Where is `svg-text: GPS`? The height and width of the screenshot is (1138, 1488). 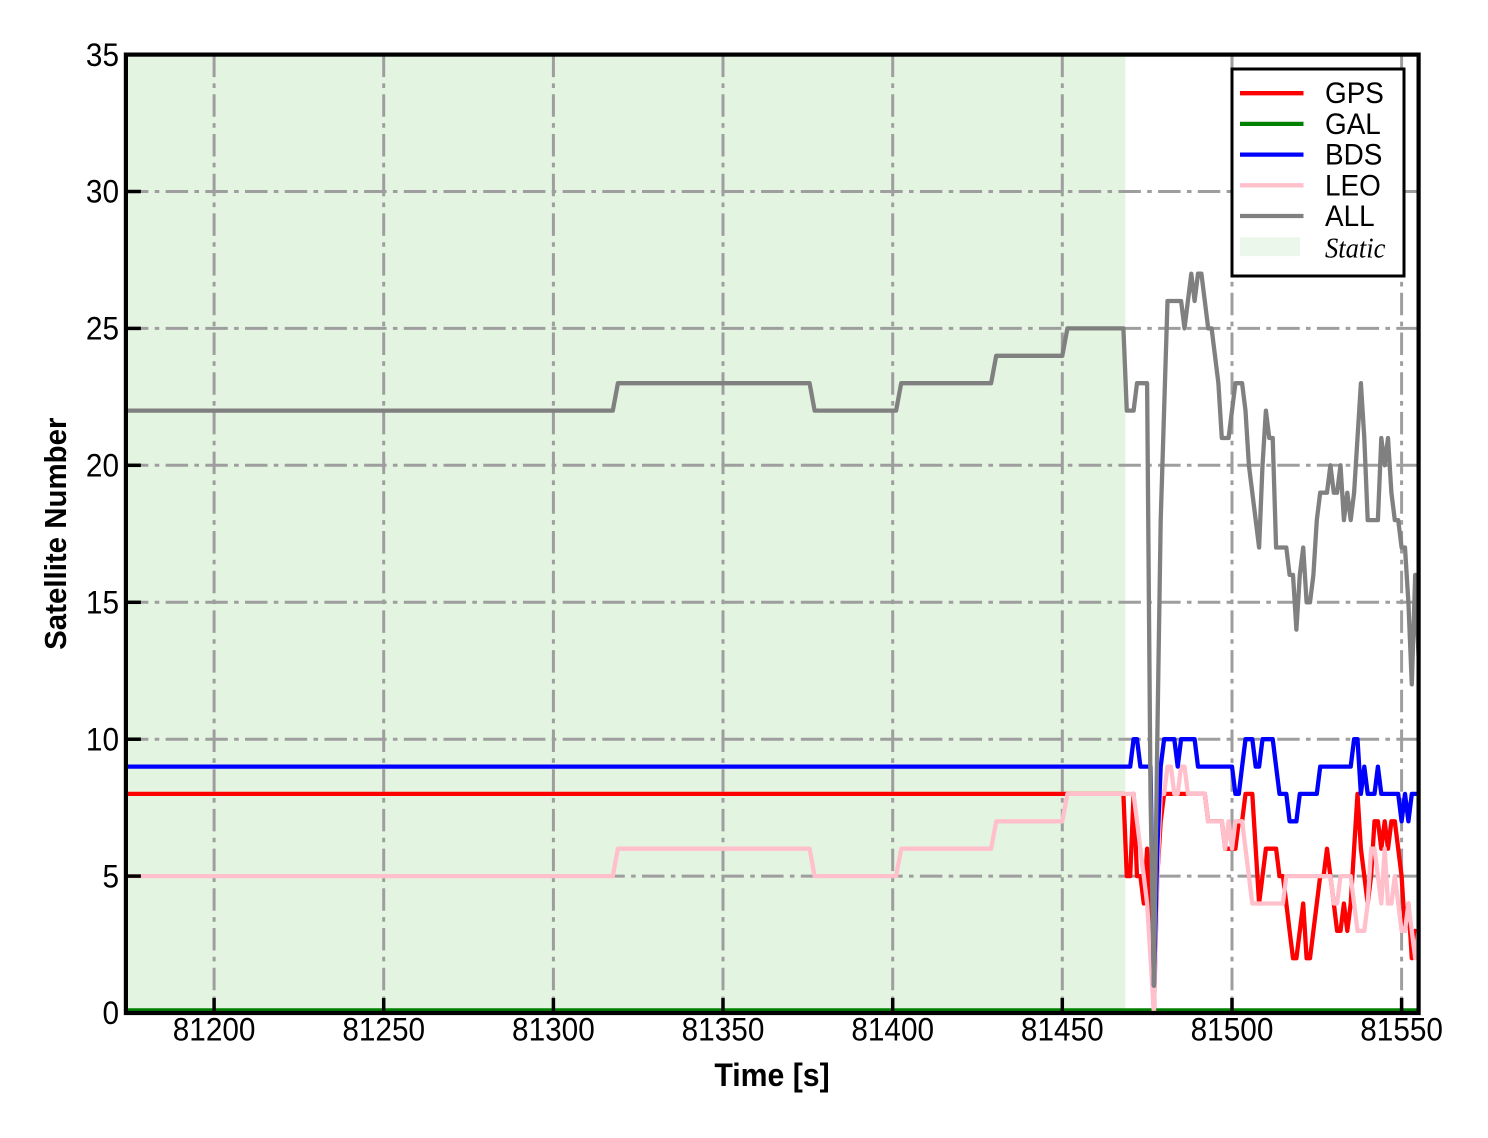 svg-text: GPS is located at coordinates (1354, 93).